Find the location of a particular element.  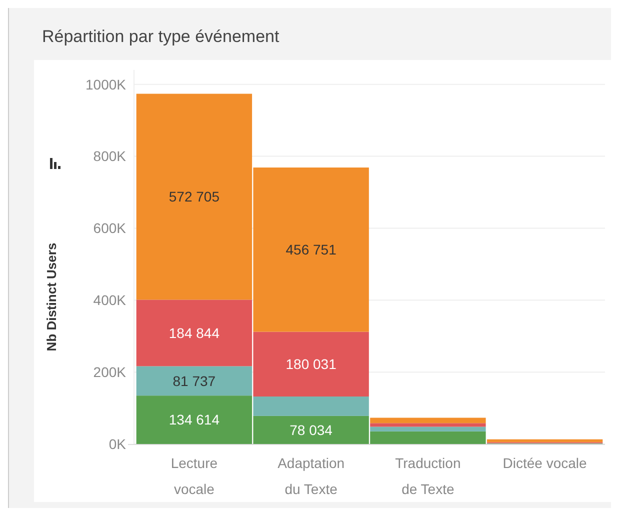

data-label: 134 614 is located at coordinates (194, 420).